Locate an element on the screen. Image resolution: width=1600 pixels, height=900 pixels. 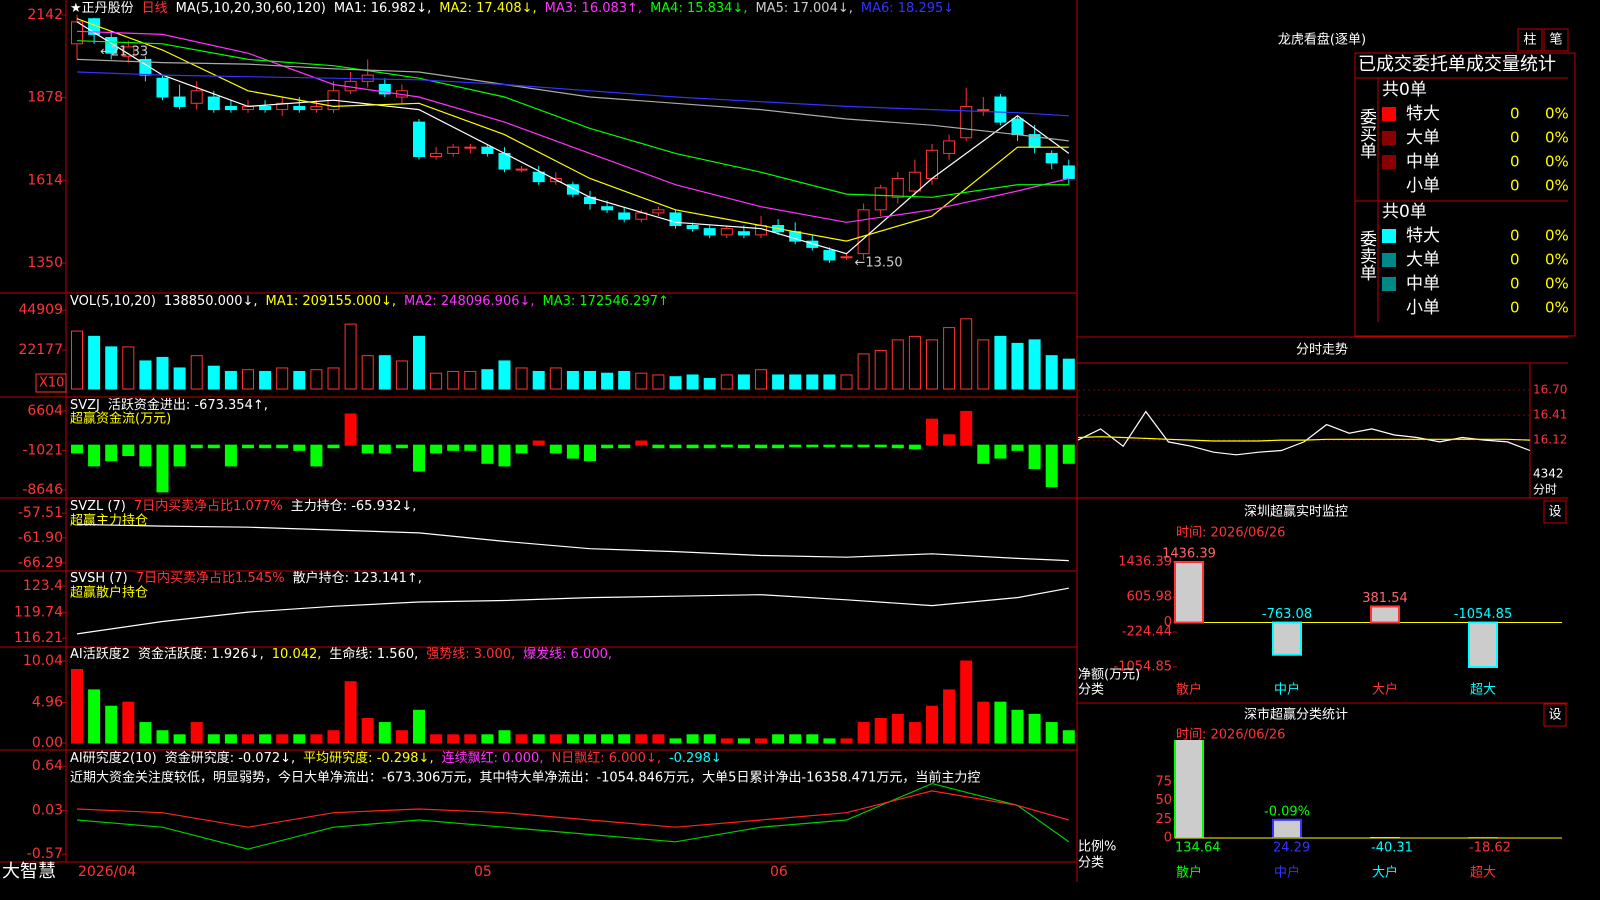
header-item: 7日内买卖净占比1.545% is located at coordinates (210, 578).